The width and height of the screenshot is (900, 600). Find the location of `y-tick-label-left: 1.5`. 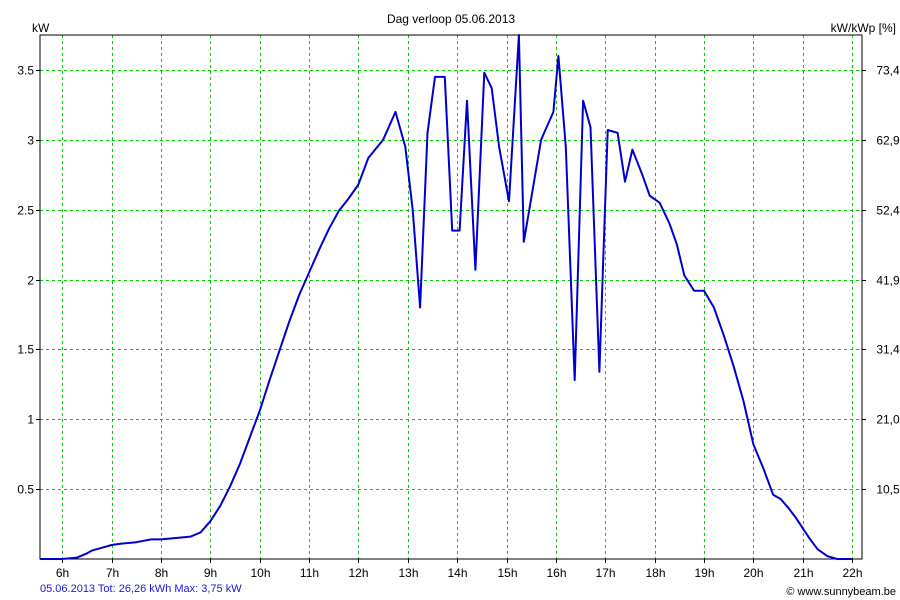

y-tick-label-left: 1.5 is located at coordinates (25, 350).